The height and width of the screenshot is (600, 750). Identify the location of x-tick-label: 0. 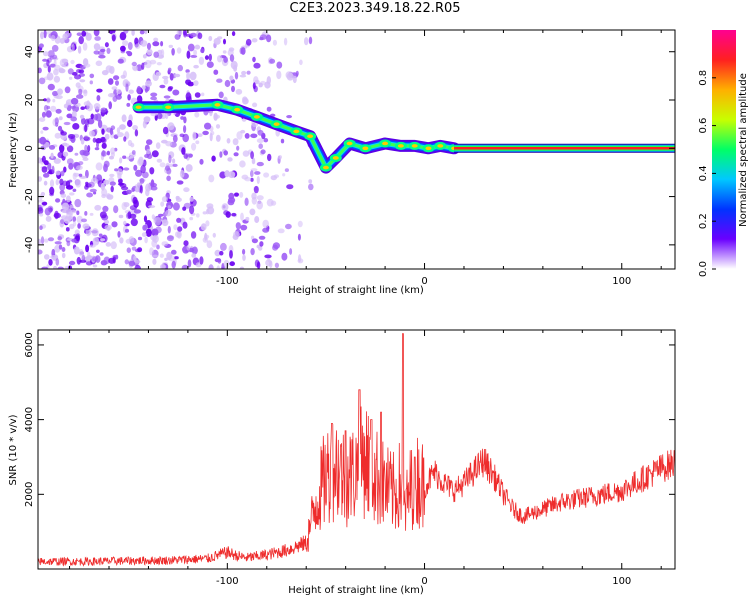
(424, 281).